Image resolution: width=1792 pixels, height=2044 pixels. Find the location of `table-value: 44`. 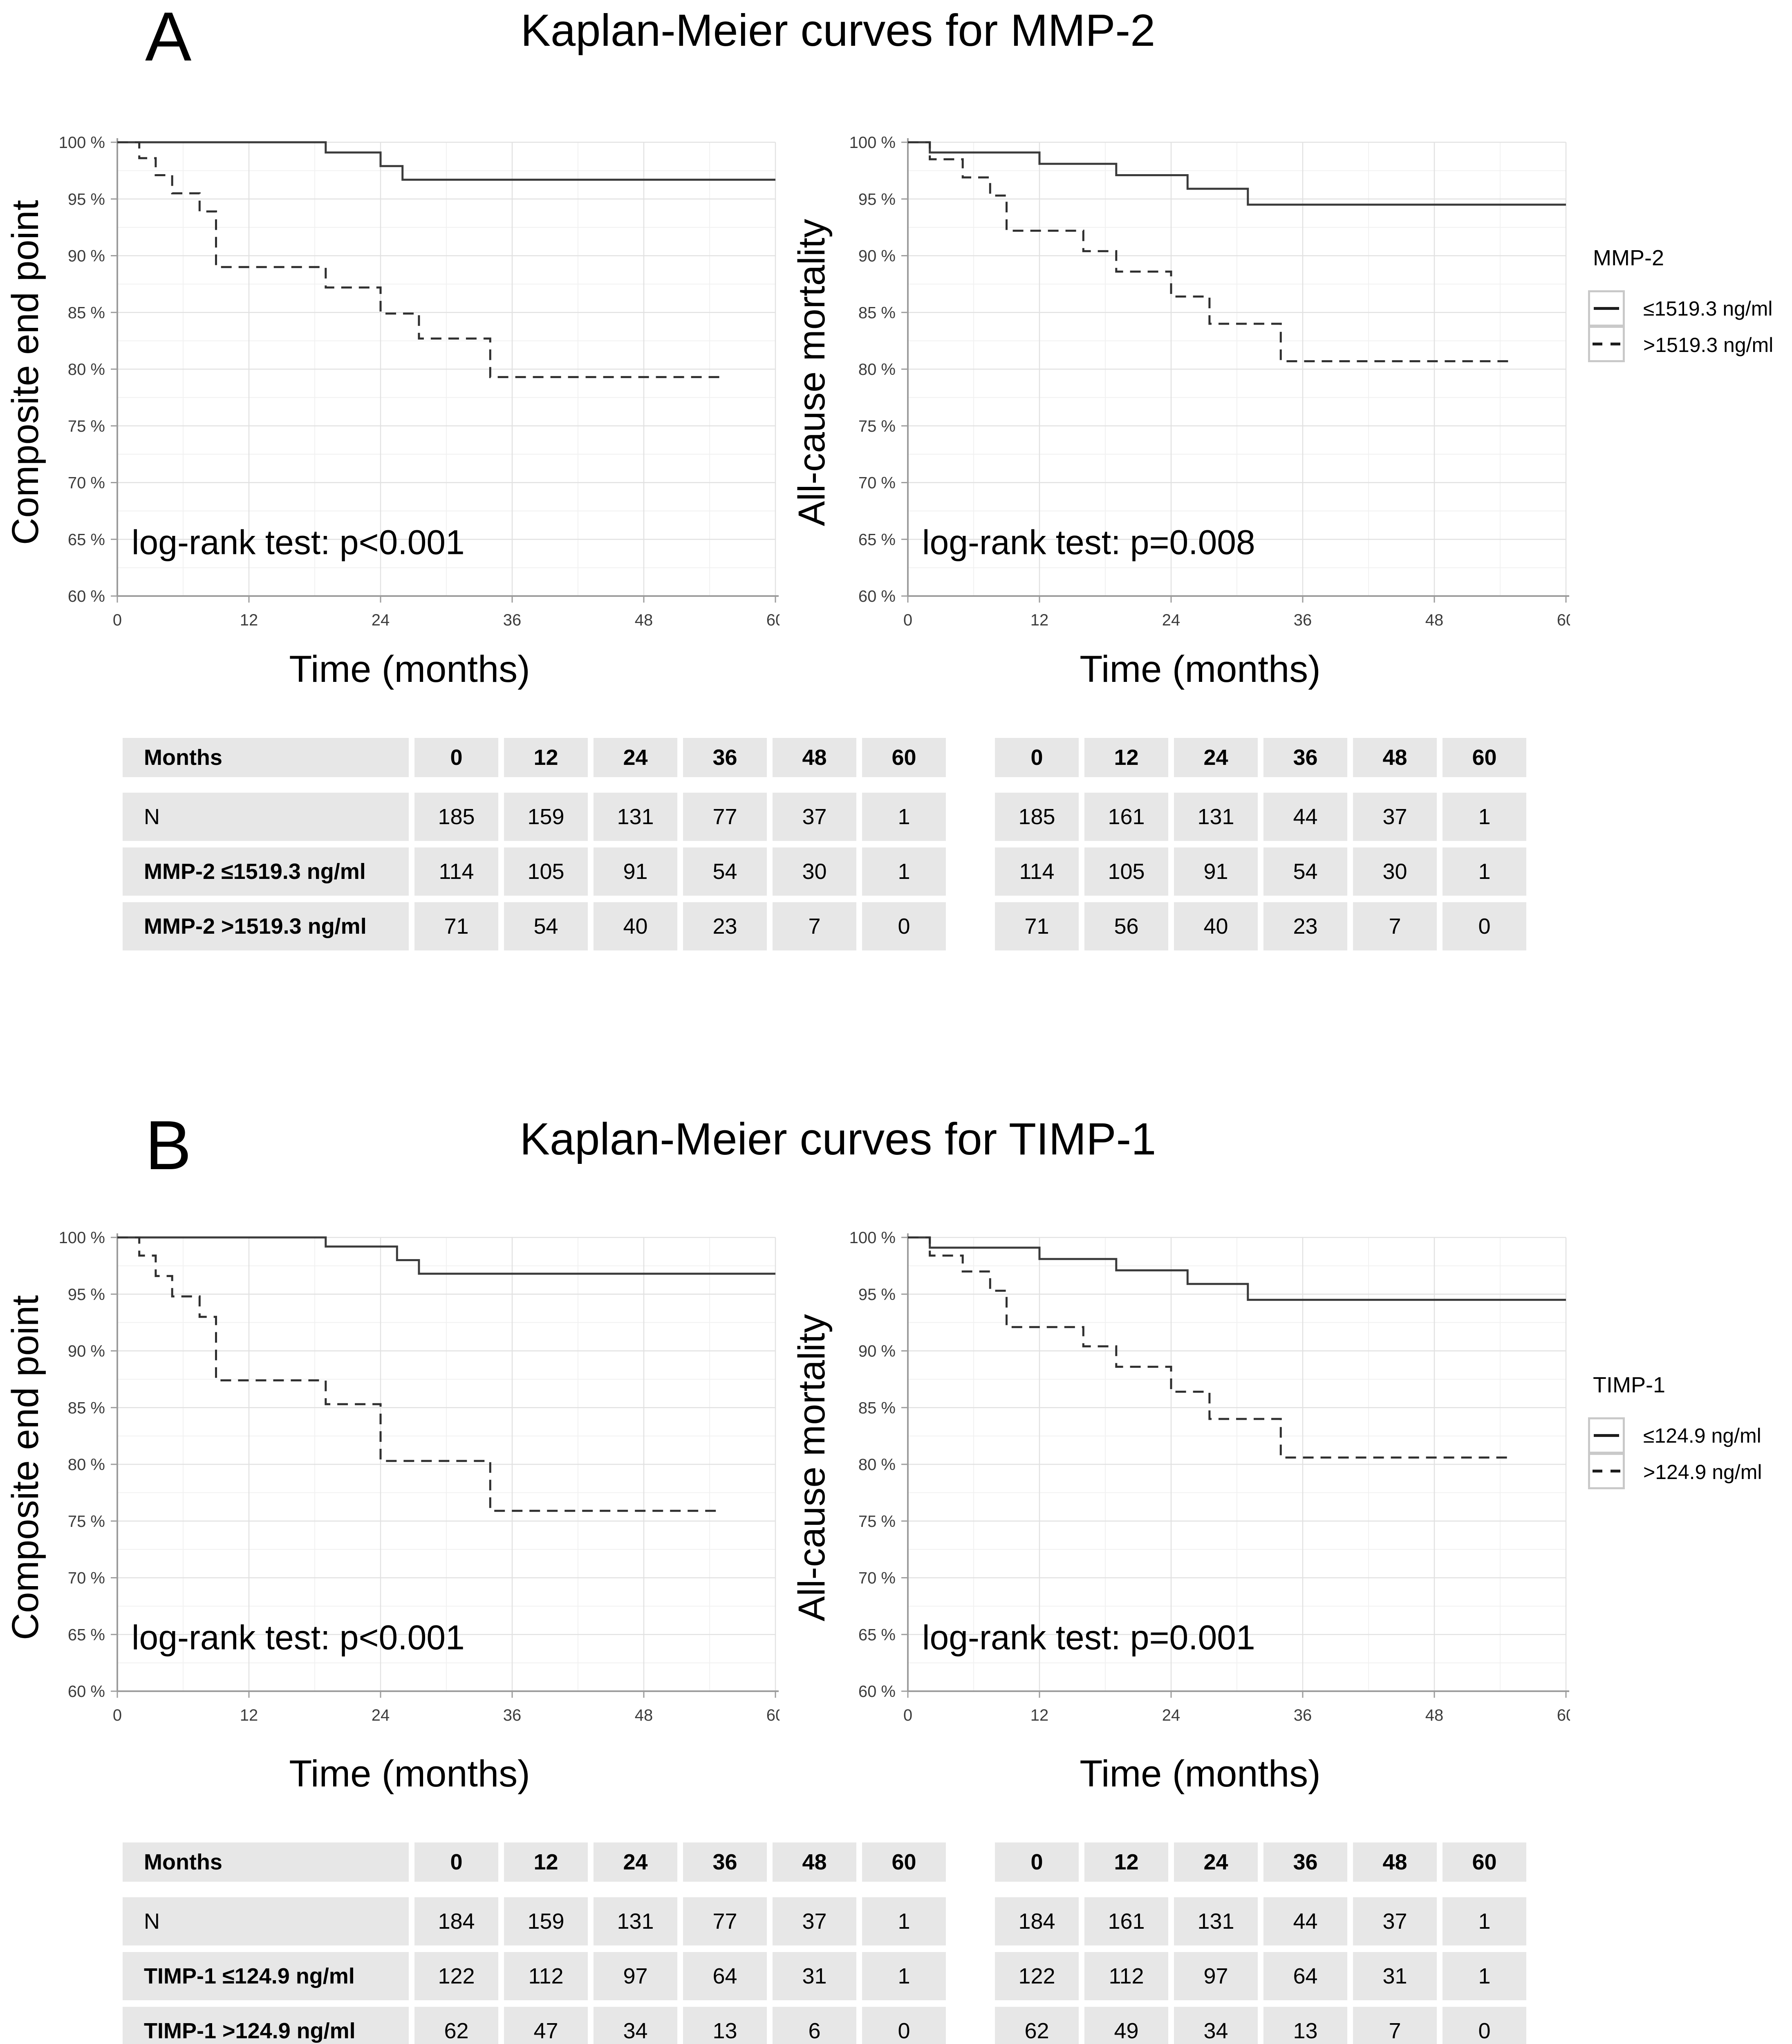

table-value: 44 is located at coordinates (1305, 817).